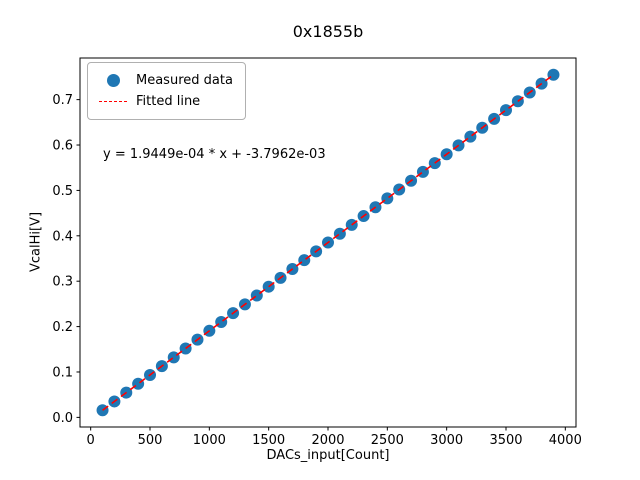  I want to click on x-tick-label: 3000, so click(446, 440).